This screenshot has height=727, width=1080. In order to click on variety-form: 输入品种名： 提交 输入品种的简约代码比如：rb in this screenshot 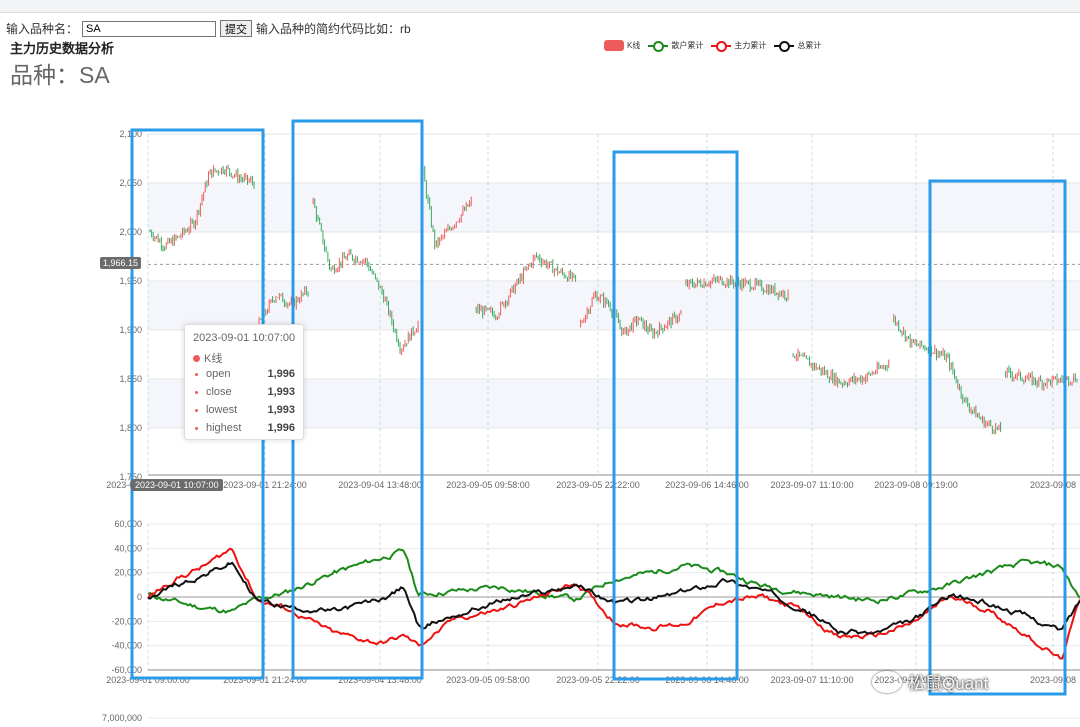, I will do `click(208, 28)`.